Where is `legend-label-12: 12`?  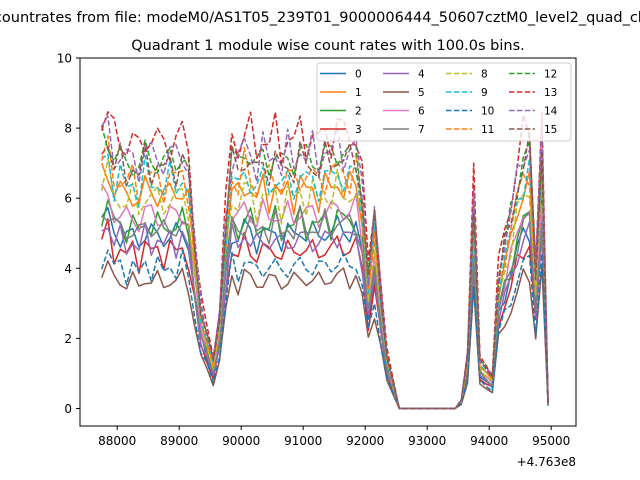
legend-label-12: 12 is located at coordinates (550, 75).